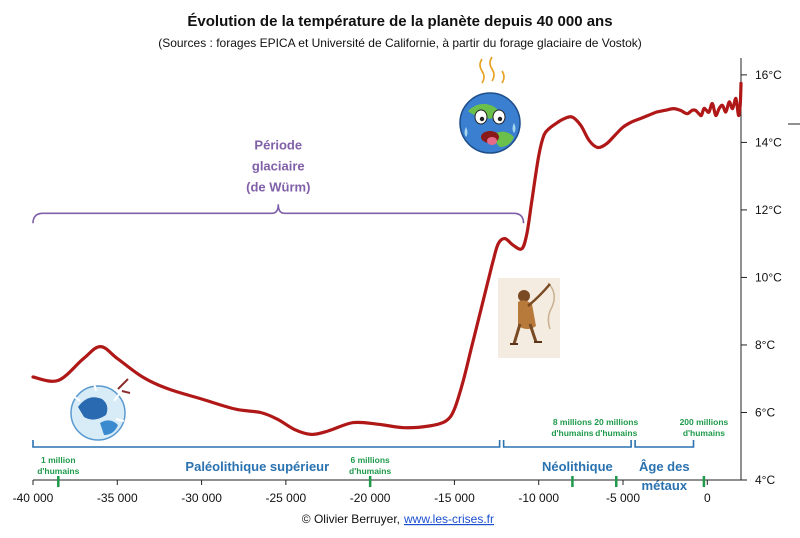 Image resolution: width=800 pixels, height=538 pixels. What do you see at coordinates (616, 433) in the screenshot?
I see `population-label-20m-line-2: d'humains` at bounding box center [616, 433].